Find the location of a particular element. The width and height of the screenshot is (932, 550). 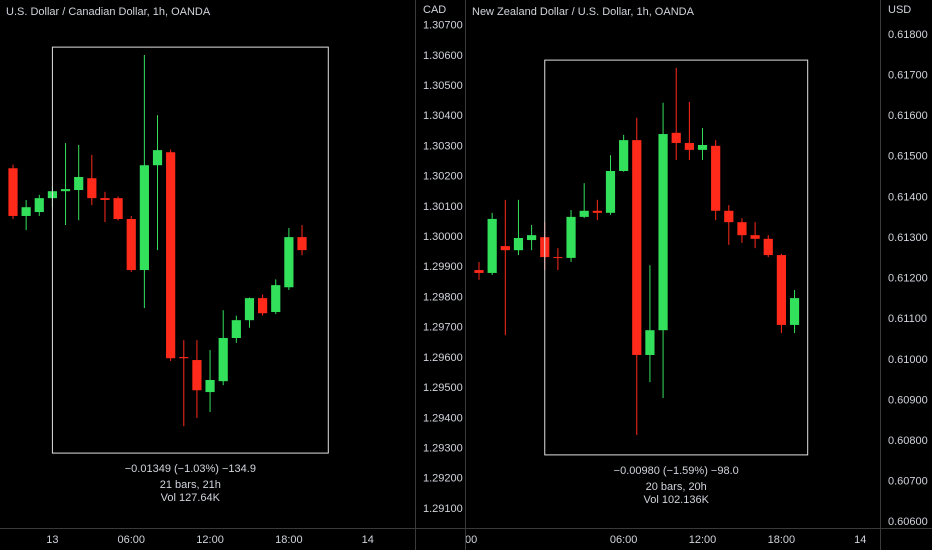

y-axis-label: CAD is located at coordinates (434, 10).